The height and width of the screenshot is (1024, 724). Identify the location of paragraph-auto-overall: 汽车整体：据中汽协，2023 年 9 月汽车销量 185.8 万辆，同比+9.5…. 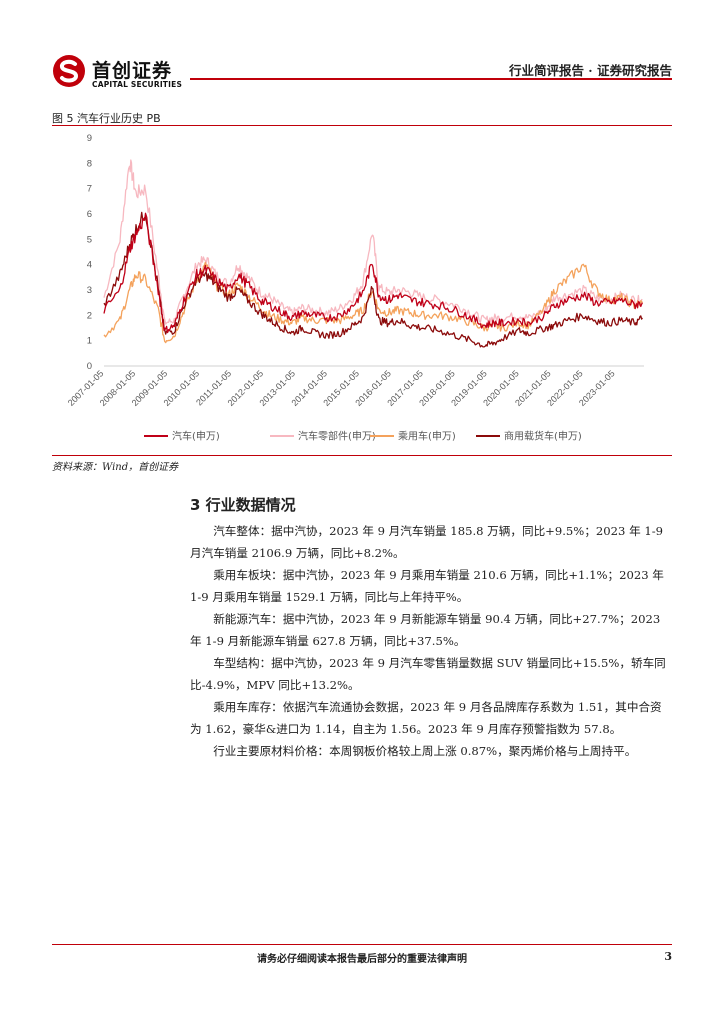
(427, 542).